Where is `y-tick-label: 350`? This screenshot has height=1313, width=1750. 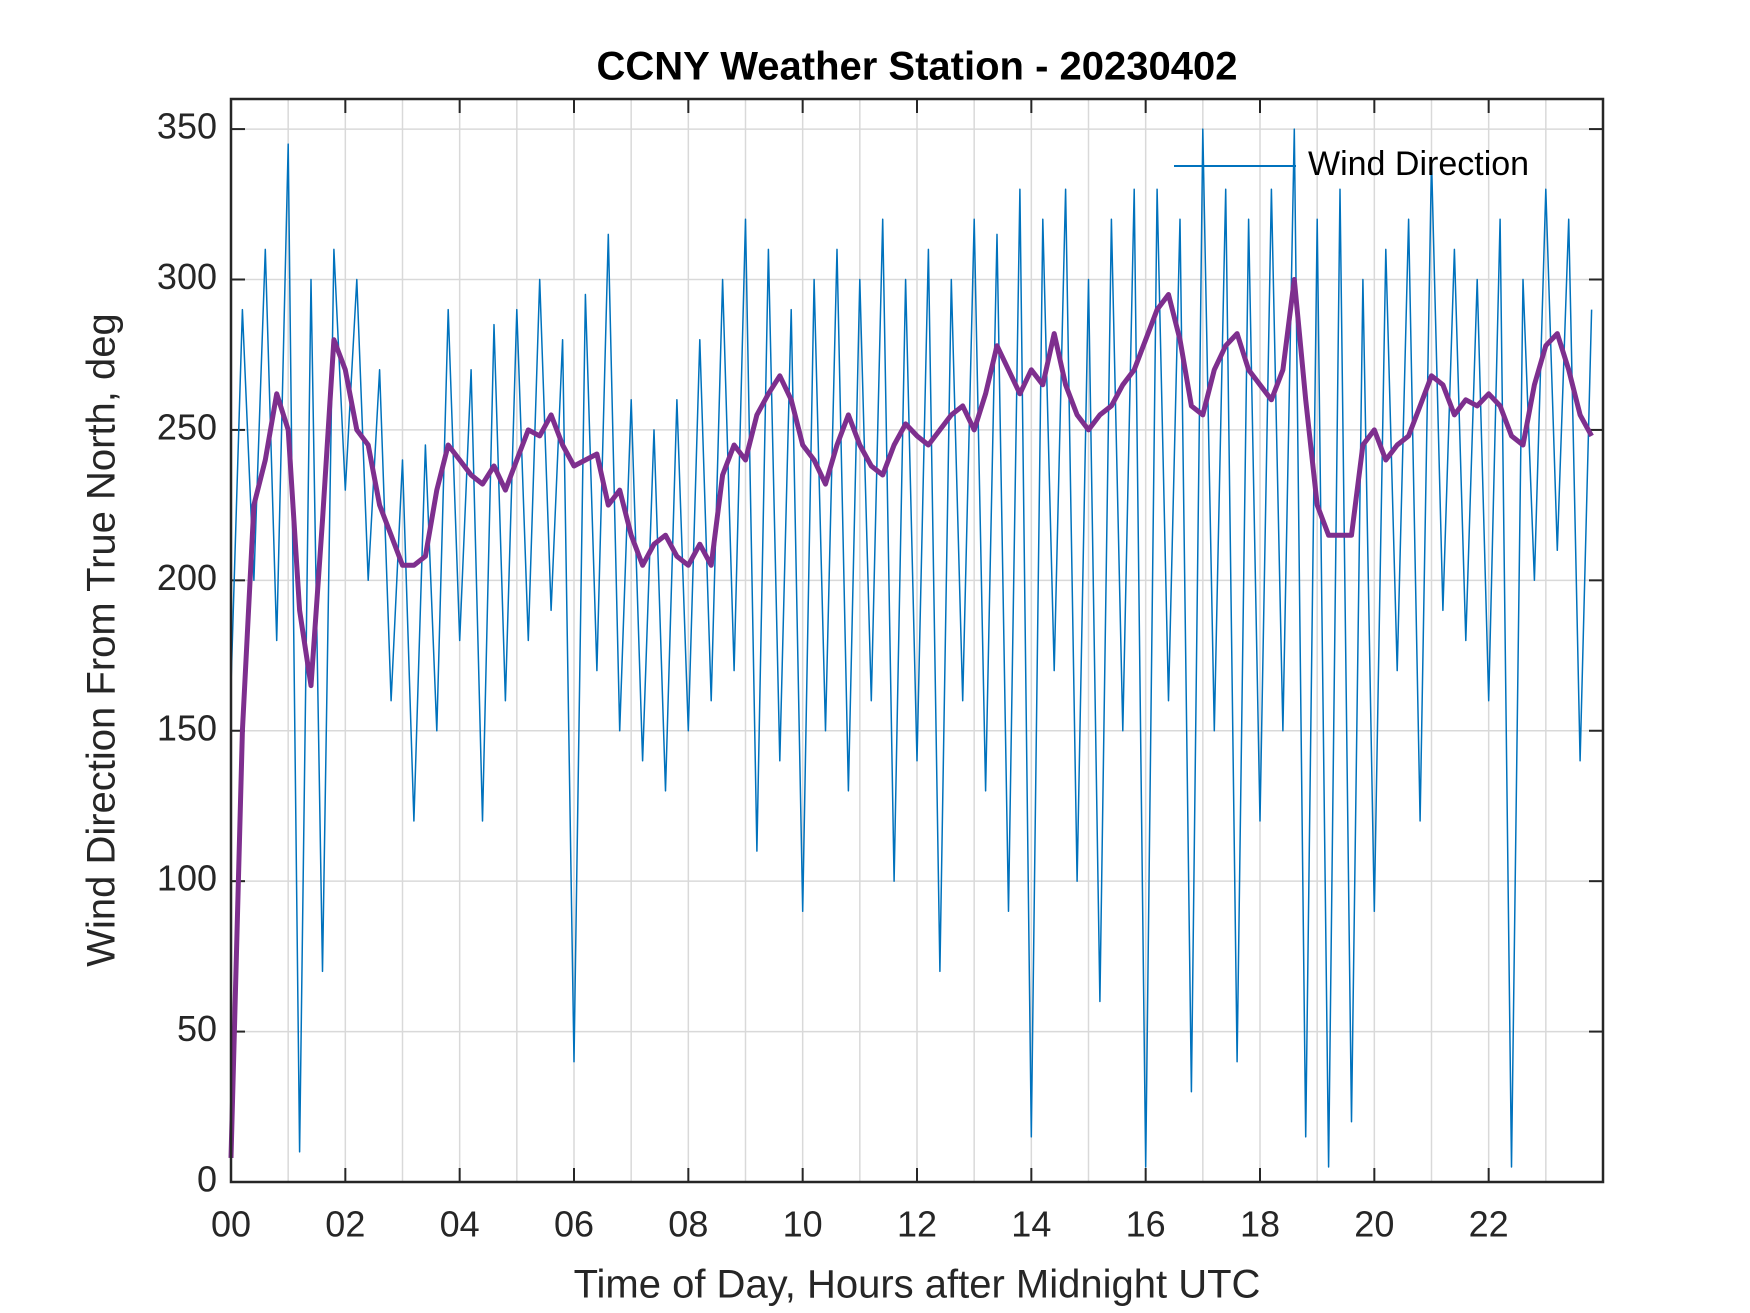
y-tick-label: 350 is located at coordinates (187, 126).